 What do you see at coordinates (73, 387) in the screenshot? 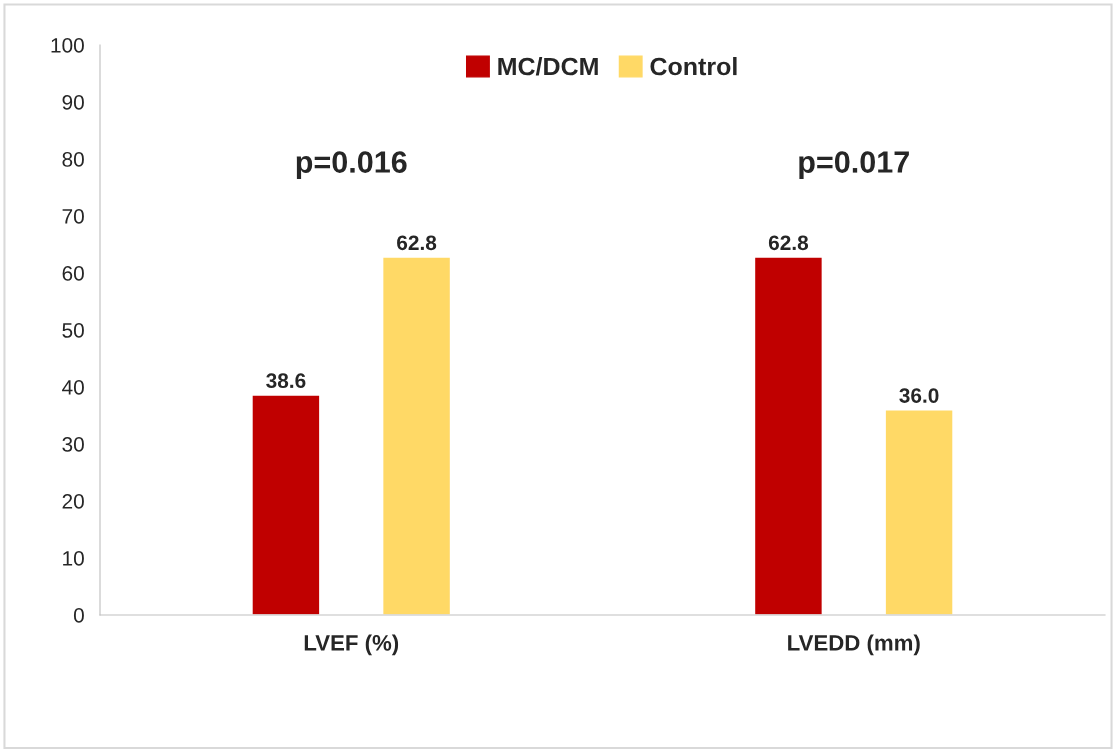
I see `y-tick-label: 40` at bounding box center [73, 387].